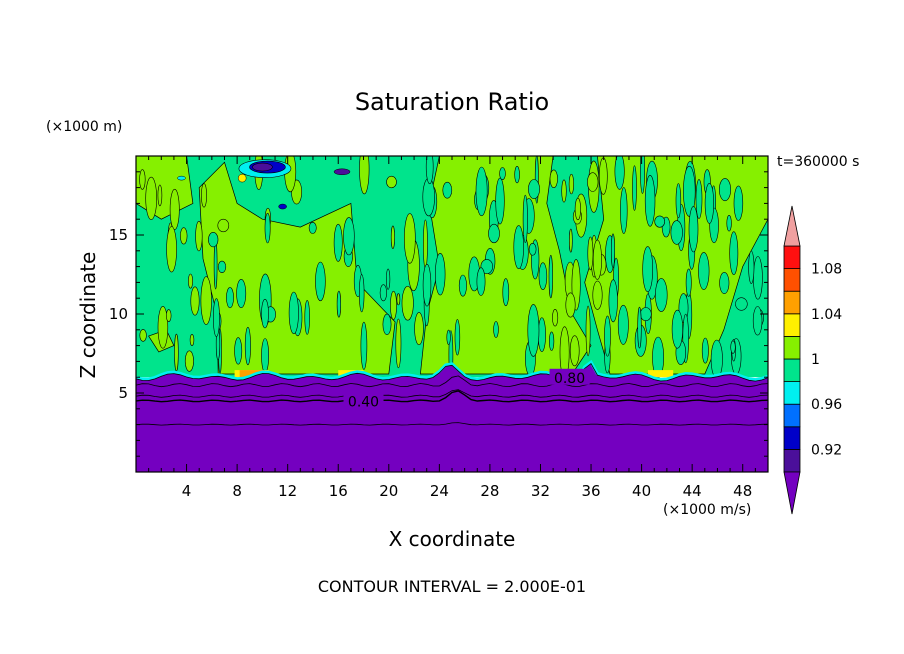 The image size is (904, 654). What do you see at coordinates (489, 491) in the screenshot?
I see `x-tick-label: 28` at bounding box center [489, 491].